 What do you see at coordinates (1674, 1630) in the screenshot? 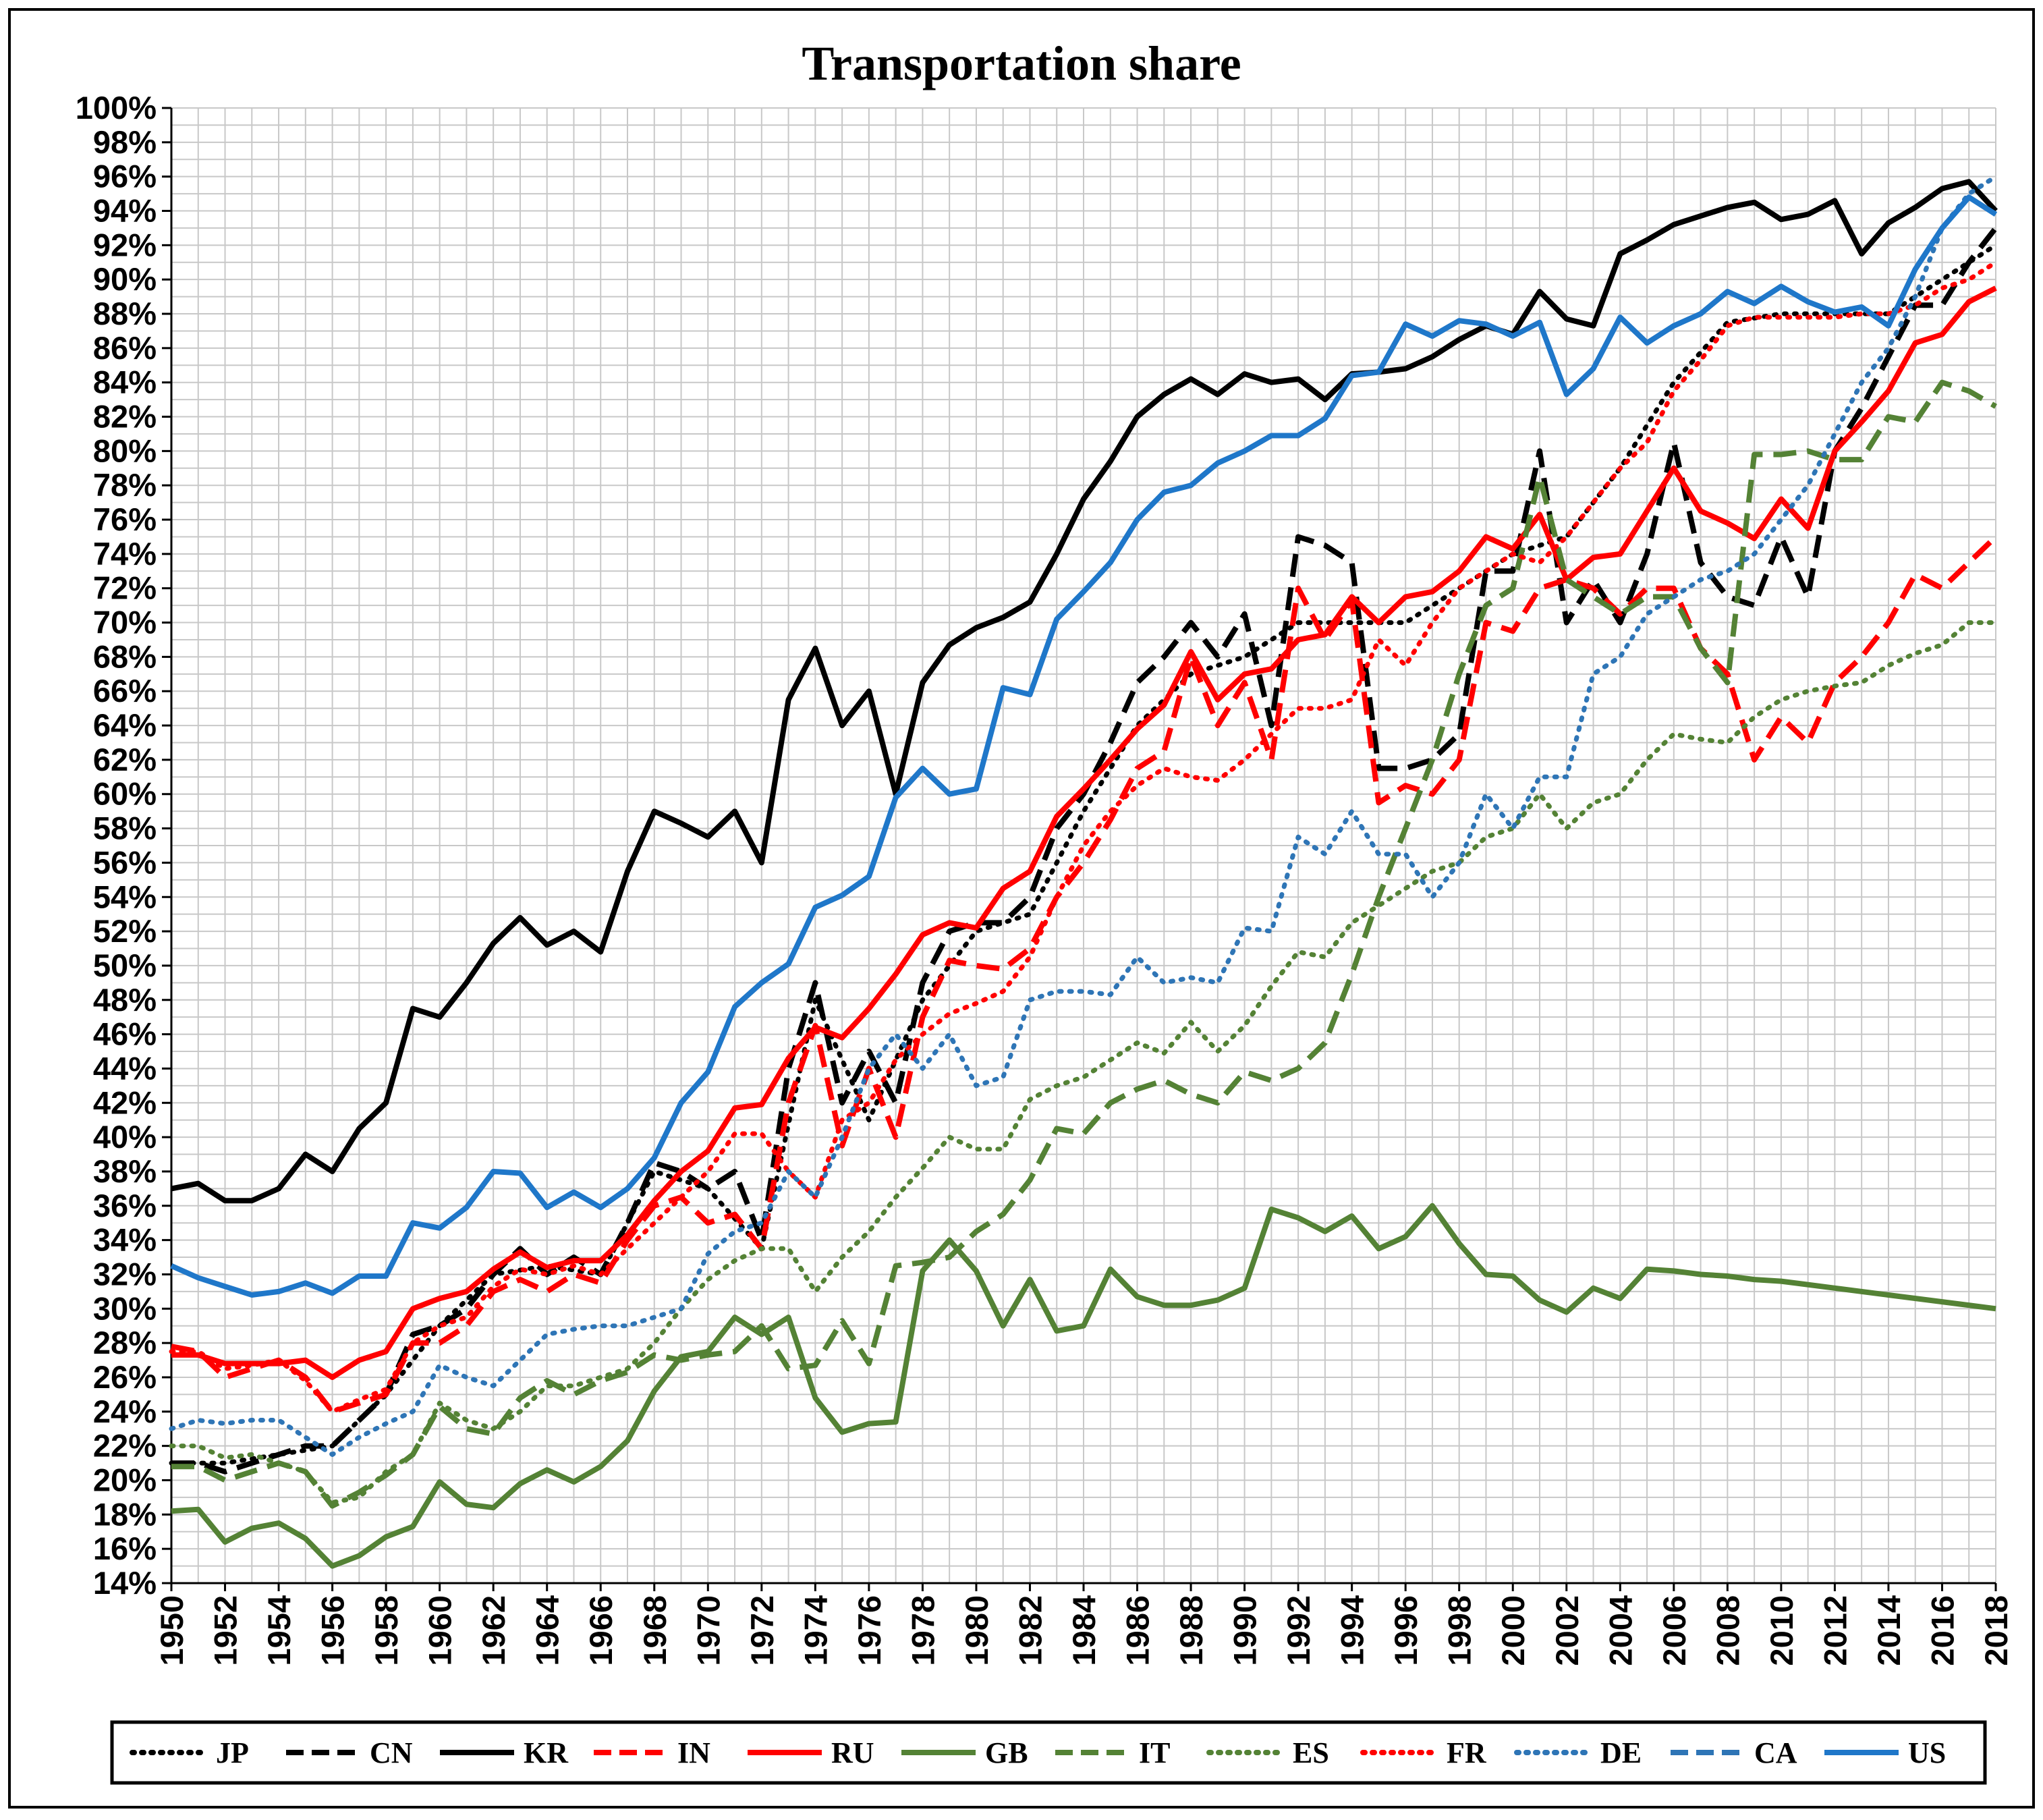
I see `x-tick-label: 2006` at bounding box center [1674, 1630].